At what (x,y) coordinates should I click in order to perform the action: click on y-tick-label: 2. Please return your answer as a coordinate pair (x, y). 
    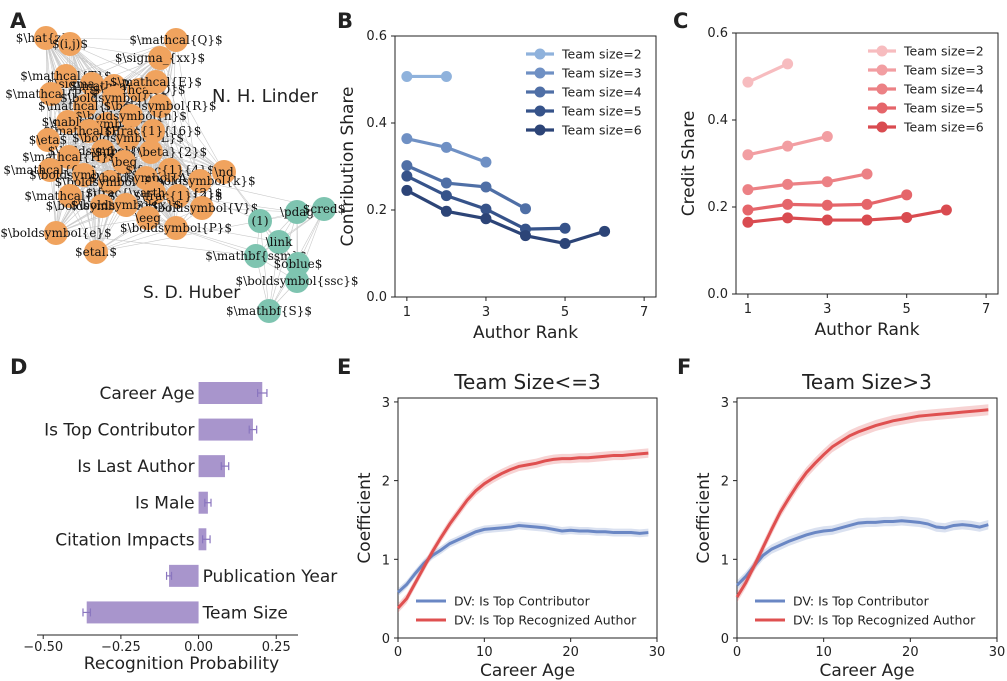
    Looking at the image, I should click on (386, 482).